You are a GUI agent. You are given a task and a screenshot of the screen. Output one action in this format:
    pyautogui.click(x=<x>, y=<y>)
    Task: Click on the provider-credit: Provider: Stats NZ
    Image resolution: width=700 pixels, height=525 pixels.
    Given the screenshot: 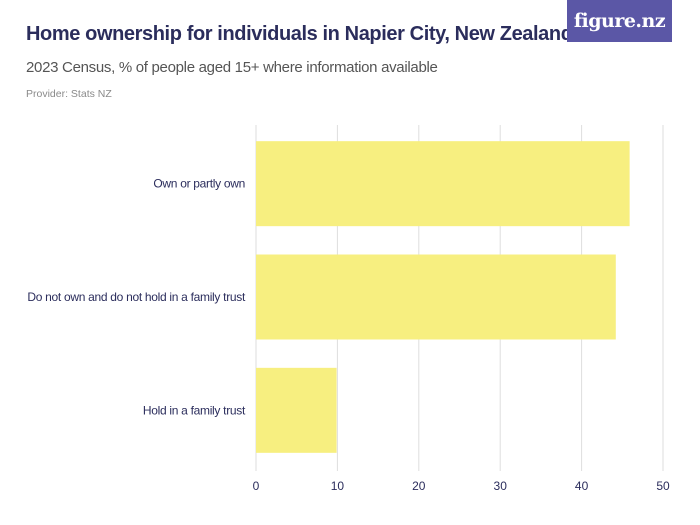 What is the action you would take?
    pyautogui.click(x=69, y=94)
    